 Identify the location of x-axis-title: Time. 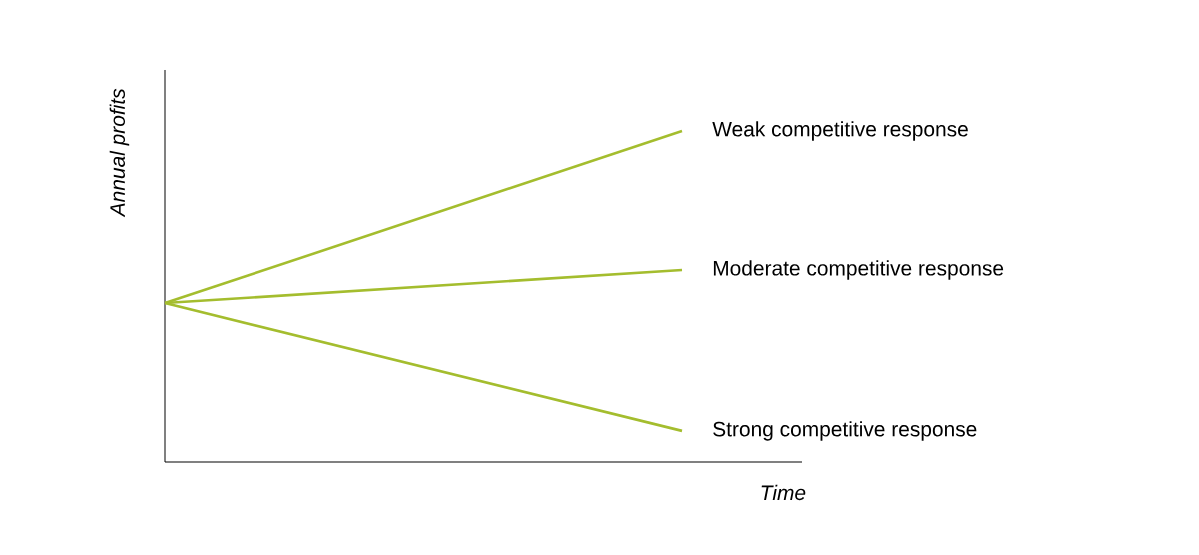
(783, 492).